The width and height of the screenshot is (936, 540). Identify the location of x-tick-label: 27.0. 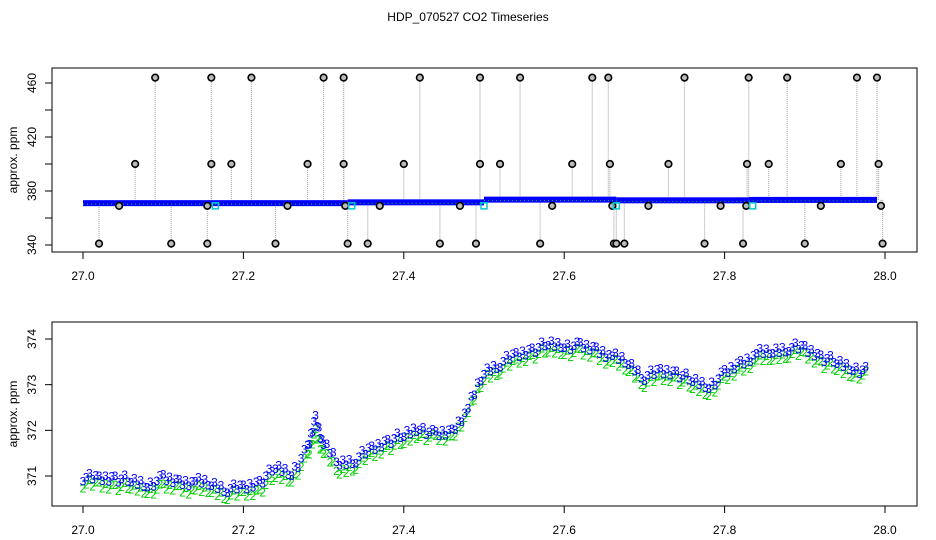
(83, 530).